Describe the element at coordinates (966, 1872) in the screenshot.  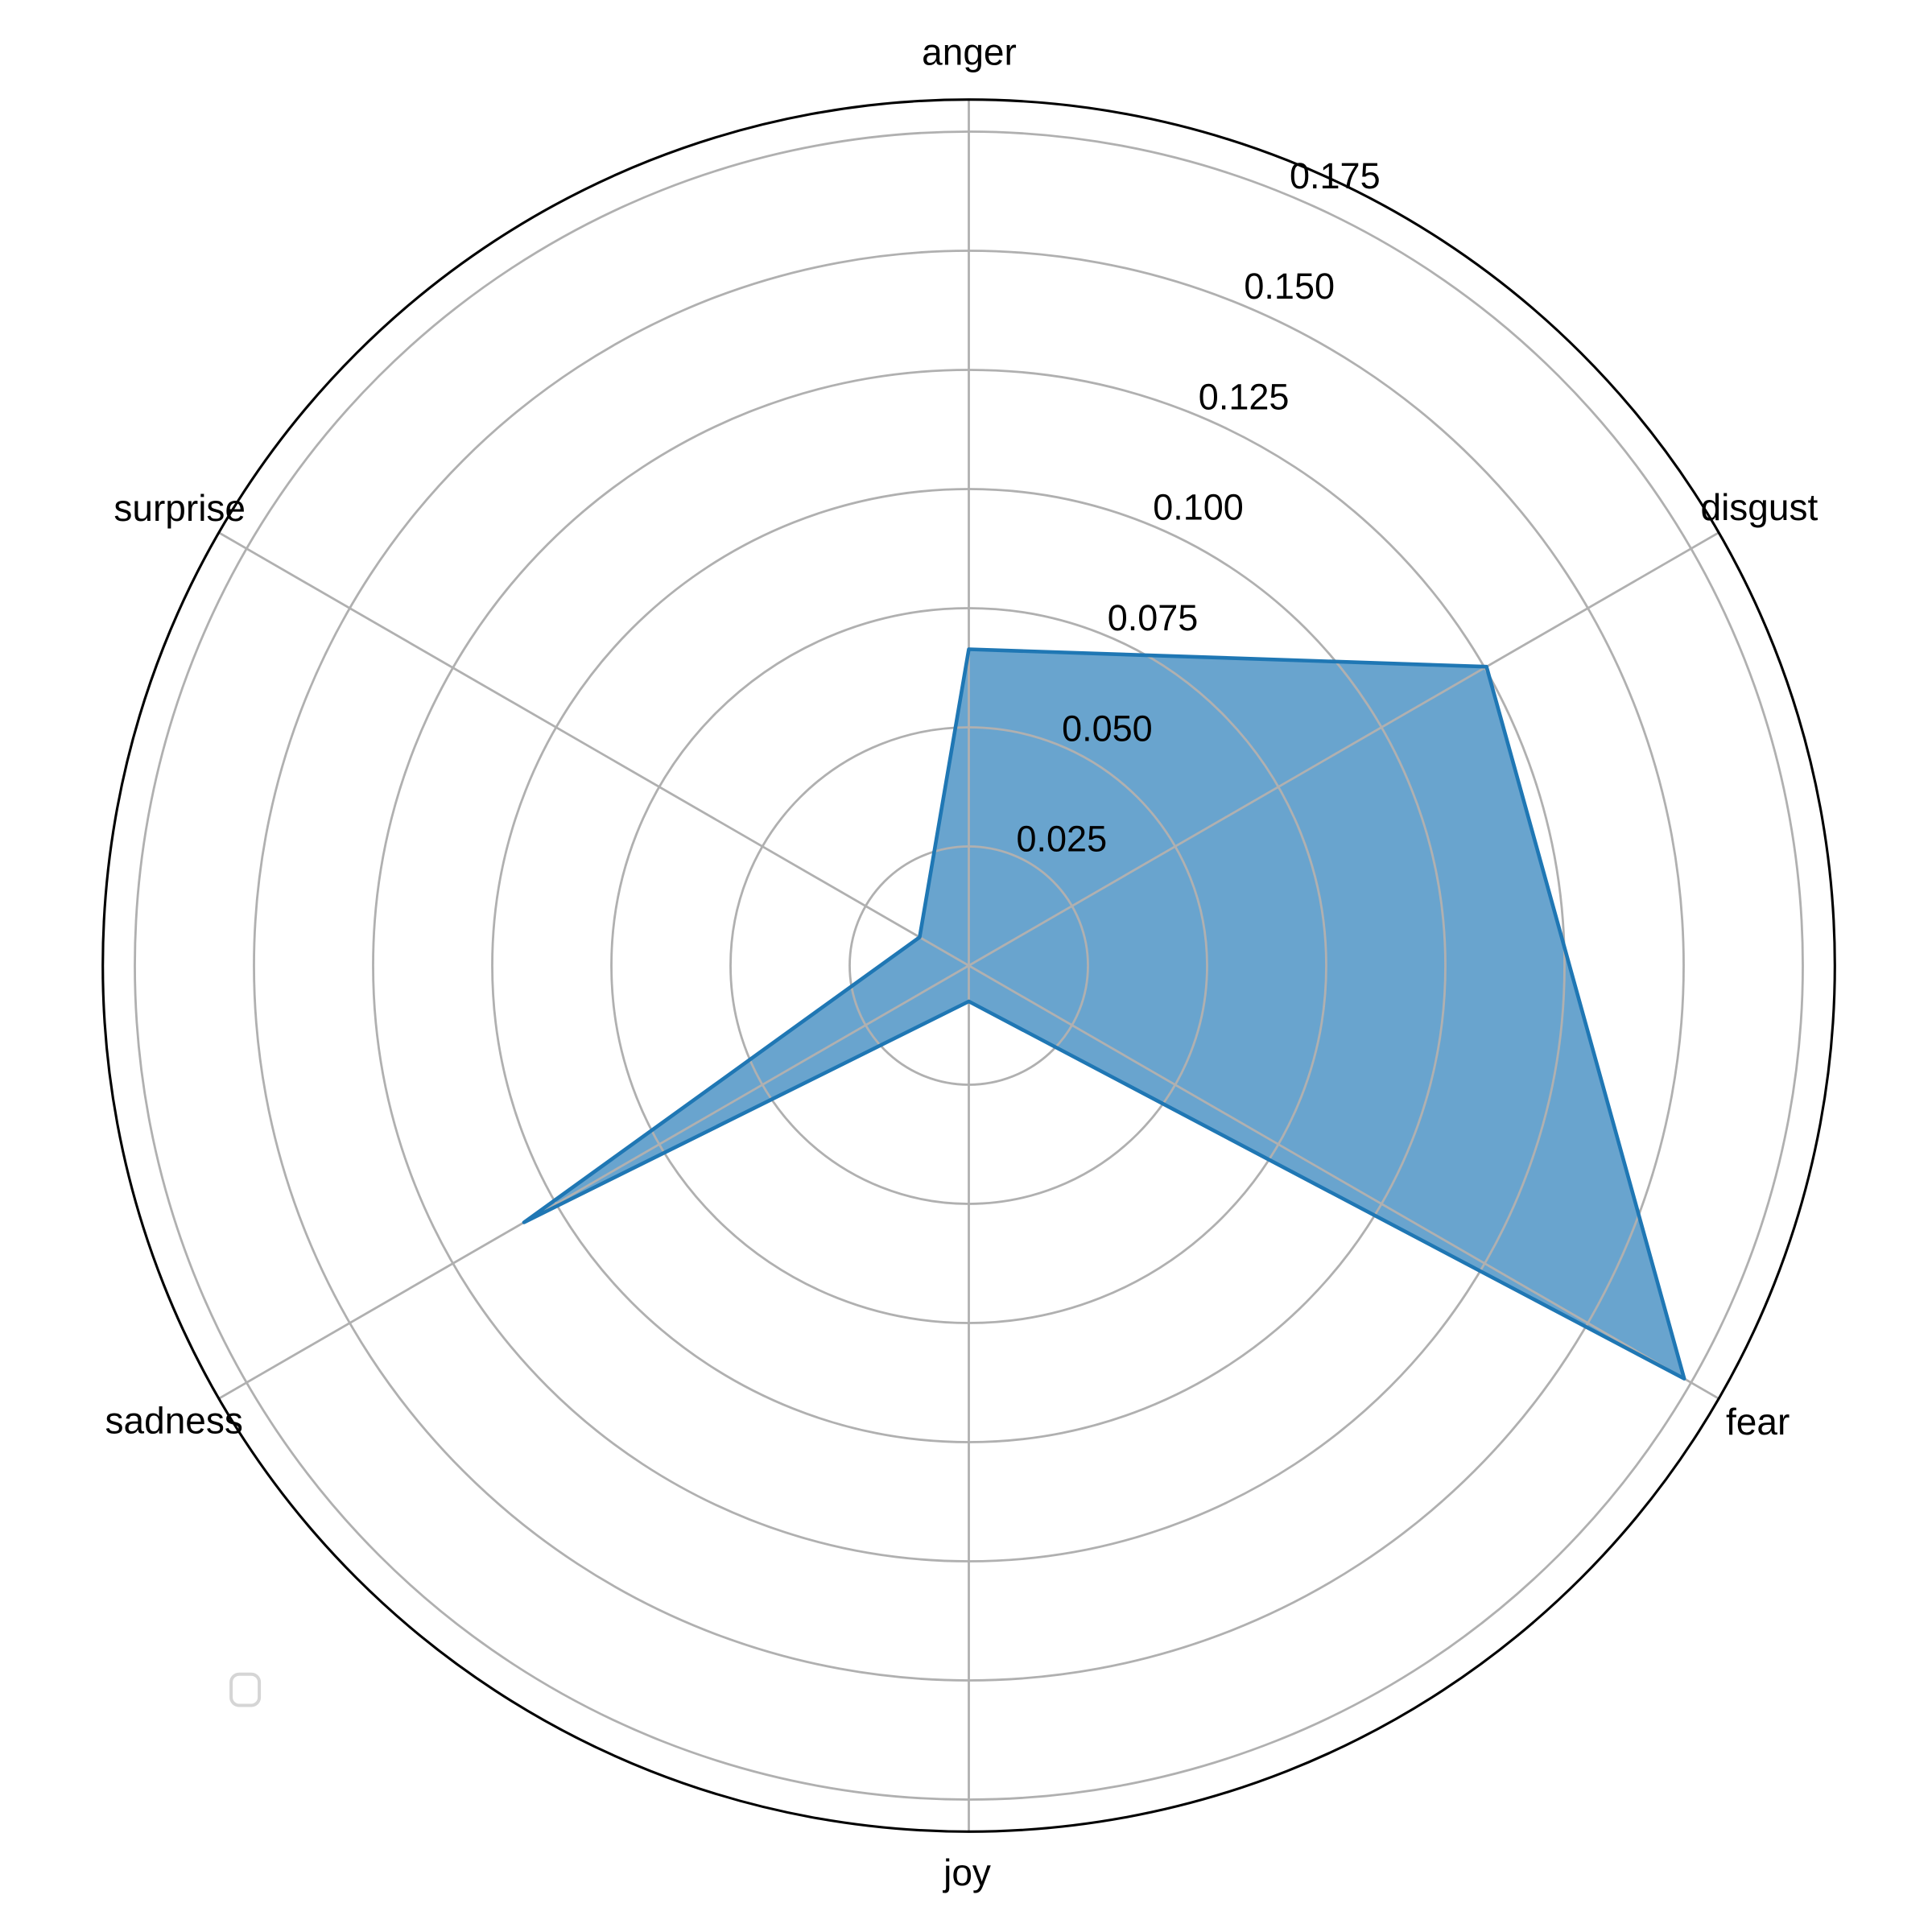
I see `svg-text: joy` at that location.